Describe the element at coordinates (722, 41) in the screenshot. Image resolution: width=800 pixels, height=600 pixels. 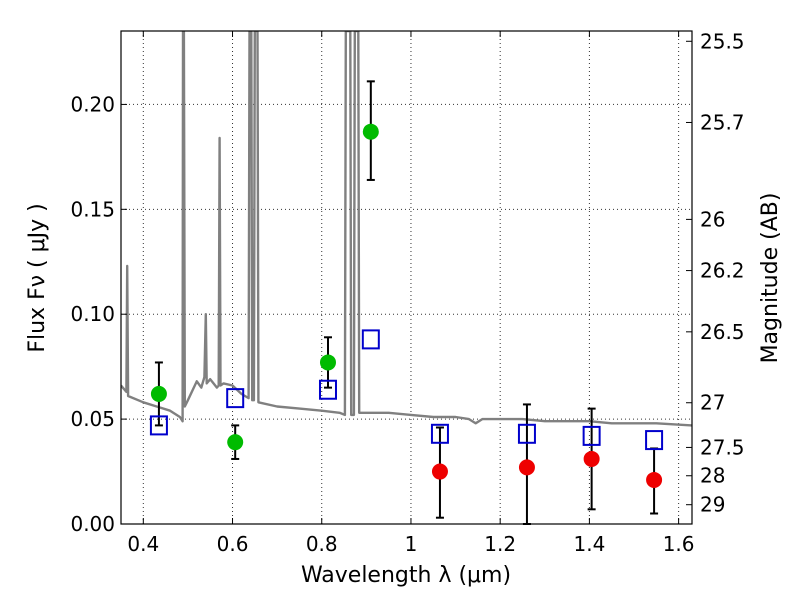
I see `right-tick-label: 25.5` at that location.